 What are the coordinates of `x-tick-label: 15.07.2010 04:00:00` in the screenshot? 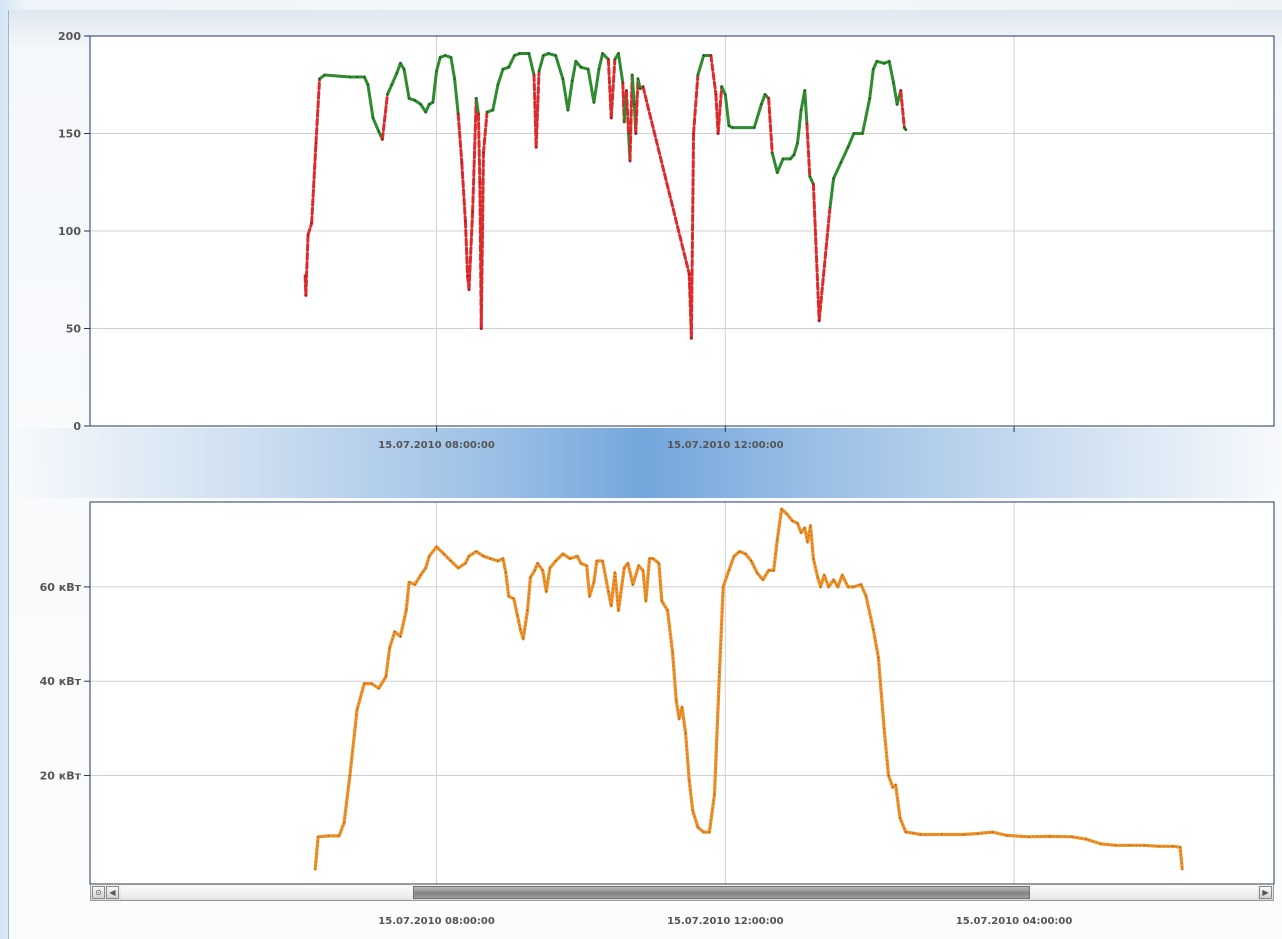 It's located at (1014, 921).